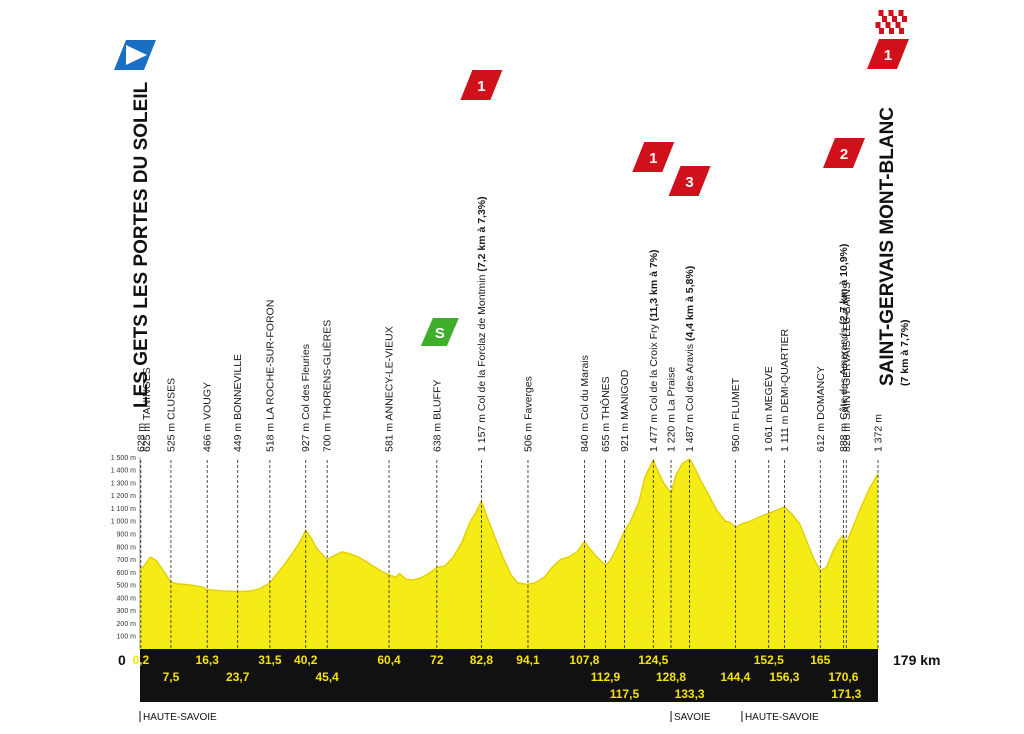 This screenshot has width=1024, height=734. What do you see at coordinates (606, 677) in the screenshot?
I see `km-label: 112,9` at bounding box center [606, 677].